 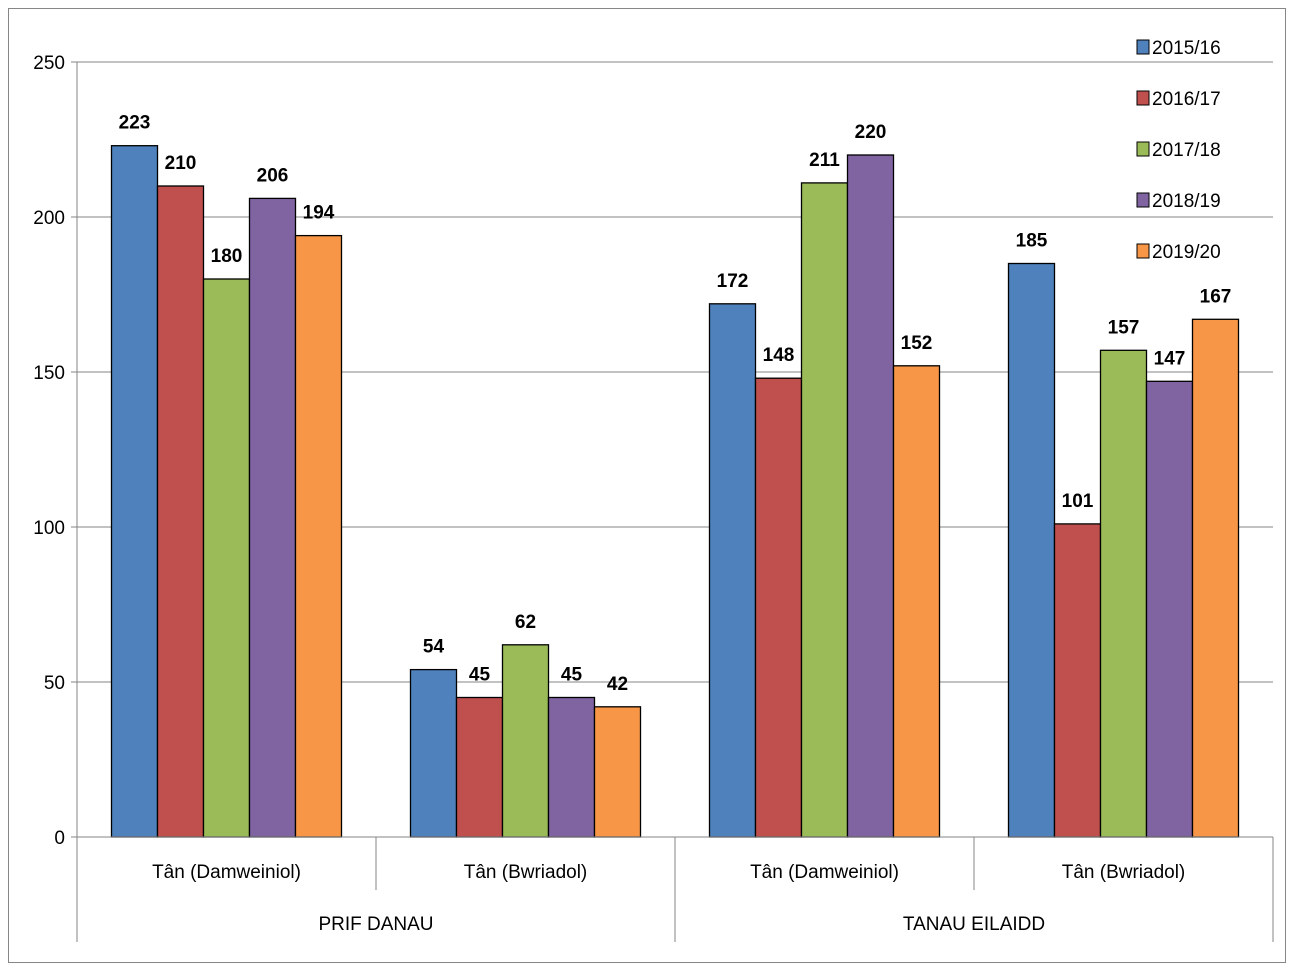 I want to click on data-label: 101, so click(x=1078, y=501).